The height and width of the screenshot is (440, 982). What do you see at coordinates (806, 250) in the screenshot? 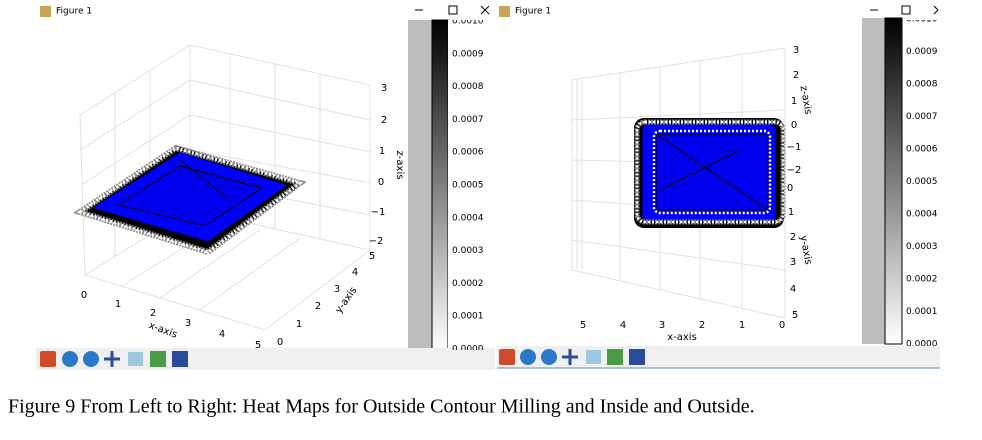
I see `y-axis-label: y-axis` at bounding box center [806, 250].